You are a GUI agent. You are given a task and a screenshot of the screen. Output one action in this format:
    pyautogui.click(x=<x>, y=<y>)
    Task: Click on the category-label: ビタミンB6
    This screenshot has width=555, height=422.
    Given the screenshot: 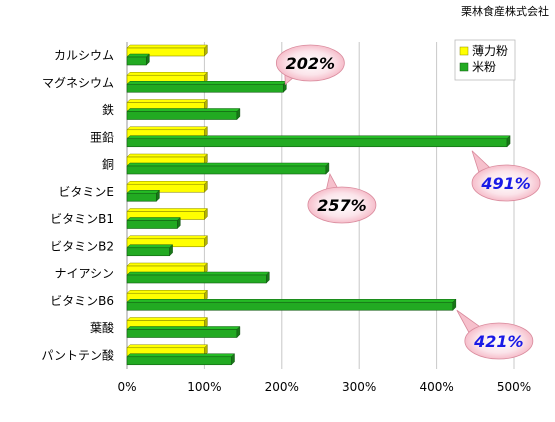 What is the action you would take?
    pyautogui.click(x=82, y=301)
    